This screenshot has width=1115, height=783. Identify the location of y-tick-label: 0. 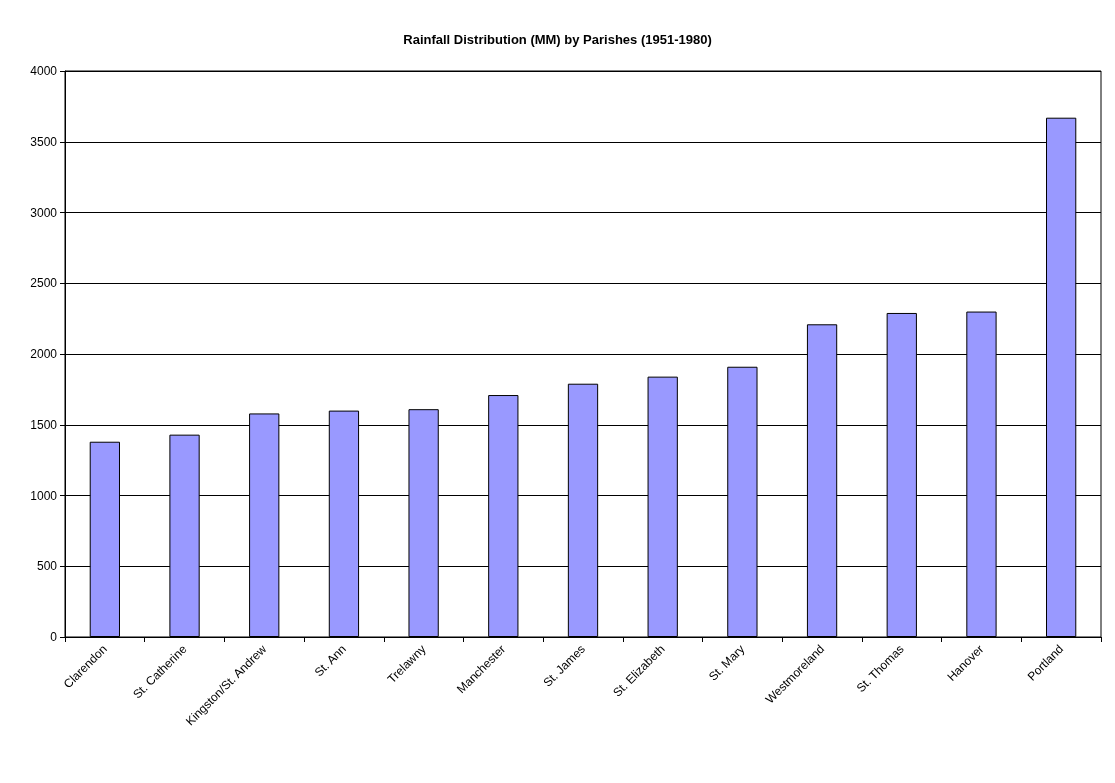
(54, 637).